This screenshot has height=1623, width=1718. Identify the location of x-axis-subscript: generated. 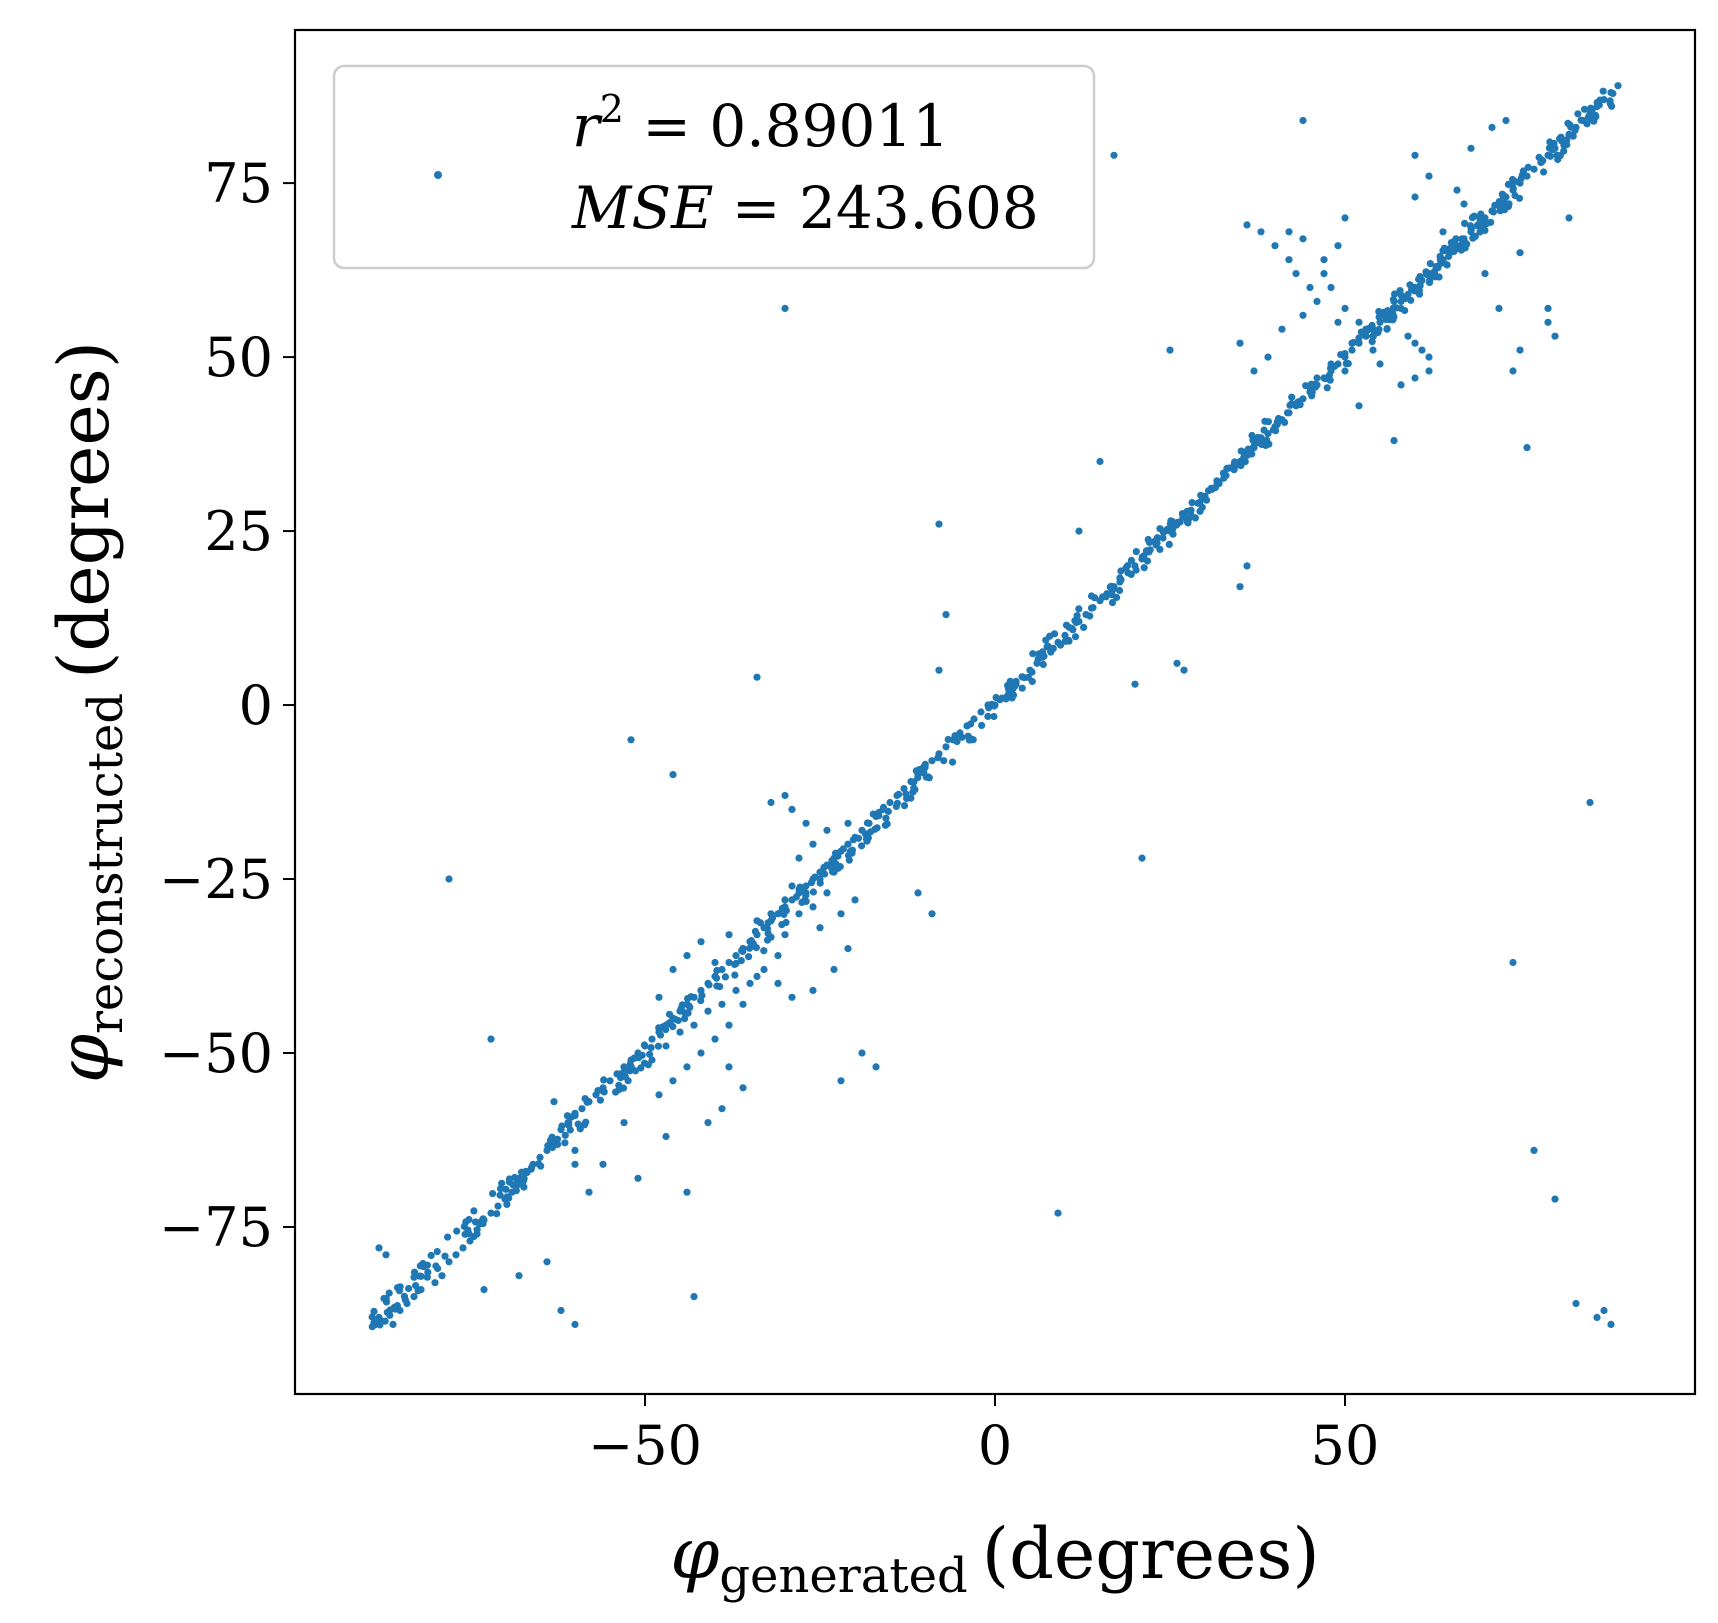
(843, 1576).